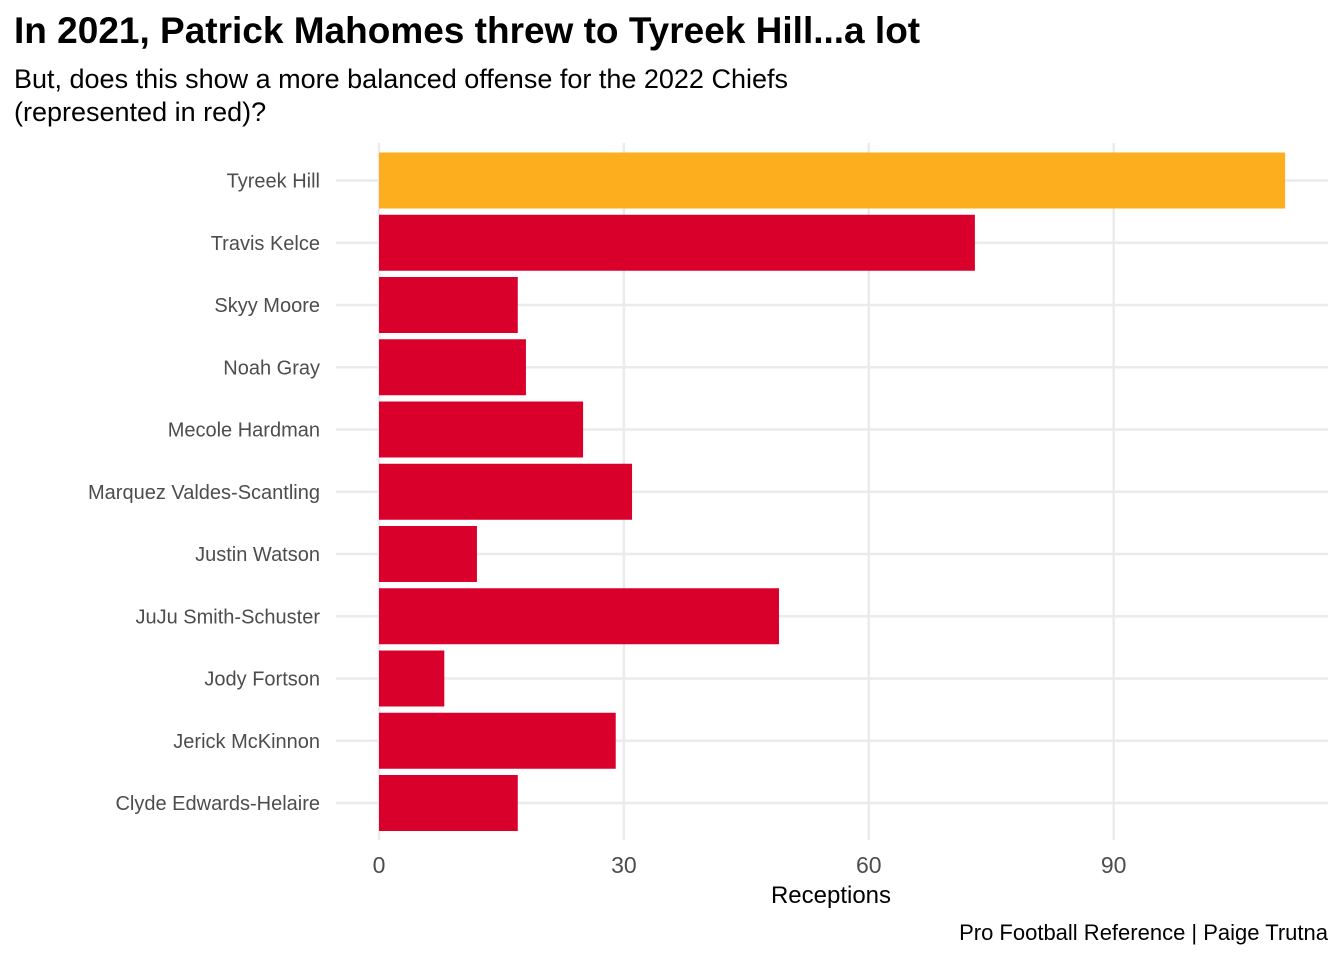 Image resolution: width=1344 pixels, height=960 pixels. What do you see at coordinates (1143, 932) in the screenshot?
I see `chart-caption: Pro Football Reference | Paige Trutna` at bounding box center [1143, 932].